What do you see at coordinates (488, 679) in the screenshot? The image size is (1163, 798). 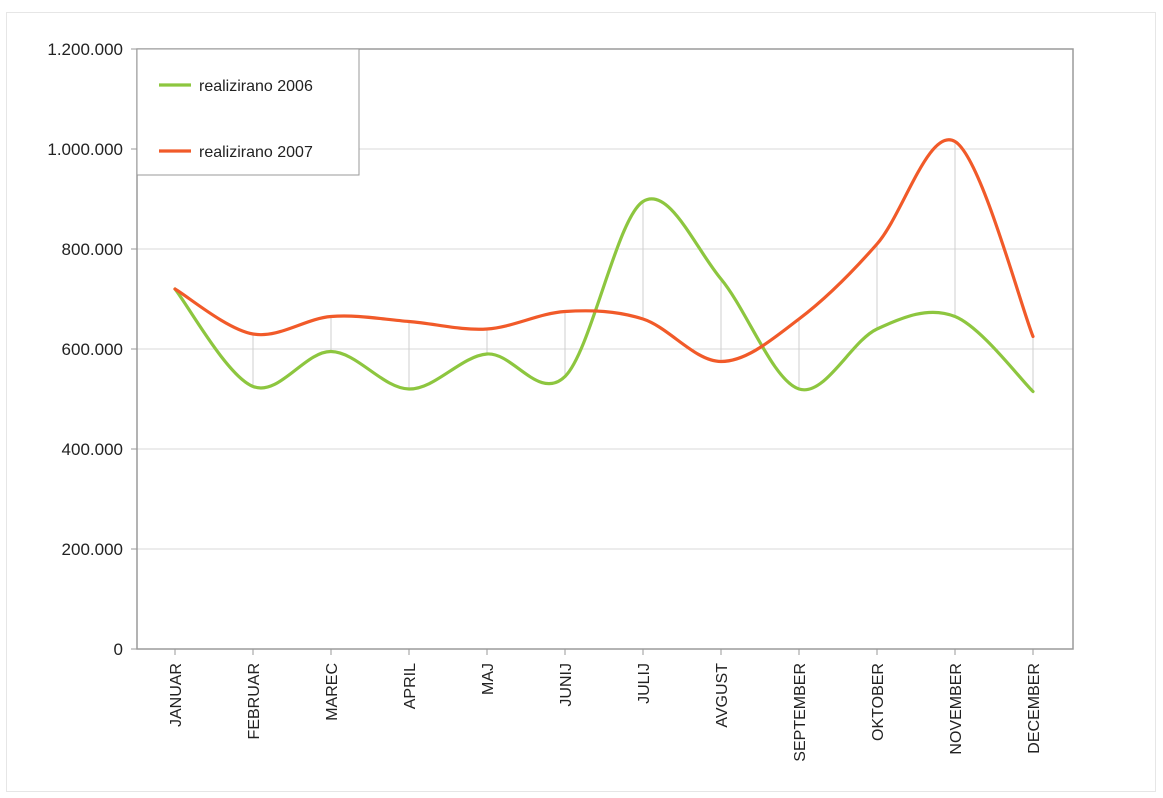 I see `x-tick-label: MAJ` at bounding box center [488, 679].